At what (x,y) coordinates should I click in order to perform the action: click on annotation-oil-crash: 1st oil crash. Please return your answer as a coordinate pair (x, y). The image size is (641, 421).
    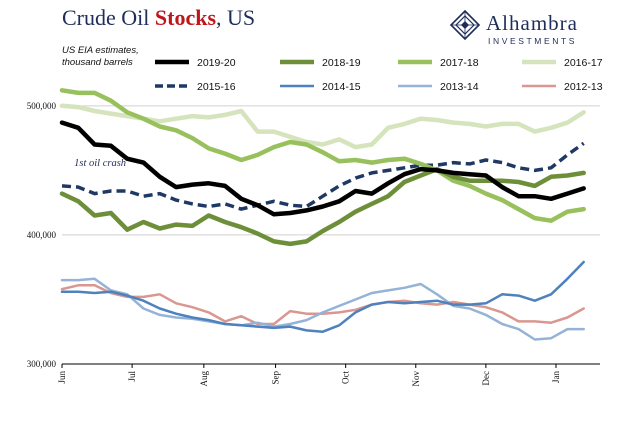
    Looking at the image, I should click on (100, 163).